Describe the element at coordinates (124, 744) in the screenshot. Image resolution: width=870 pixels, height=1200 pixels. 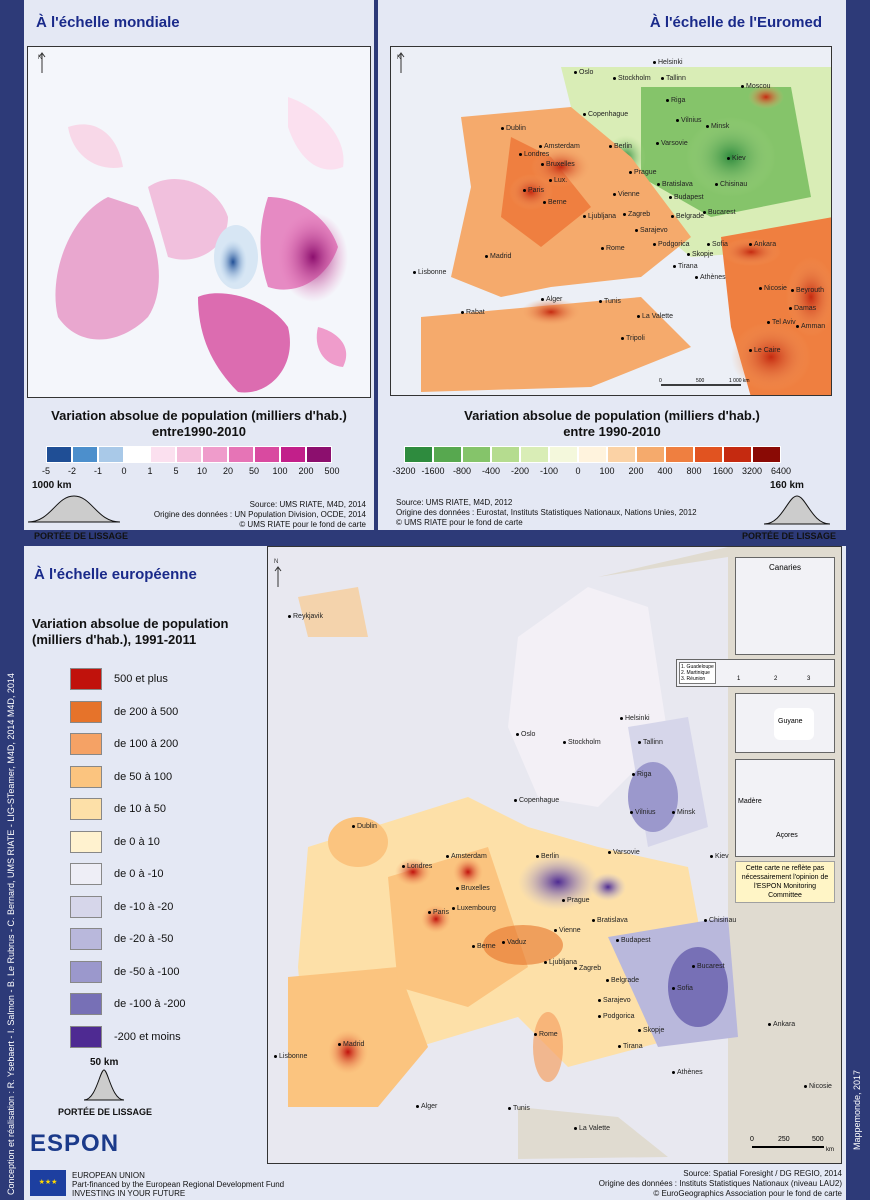
I see `europe-legend-row: de 100 à 200` at that location.